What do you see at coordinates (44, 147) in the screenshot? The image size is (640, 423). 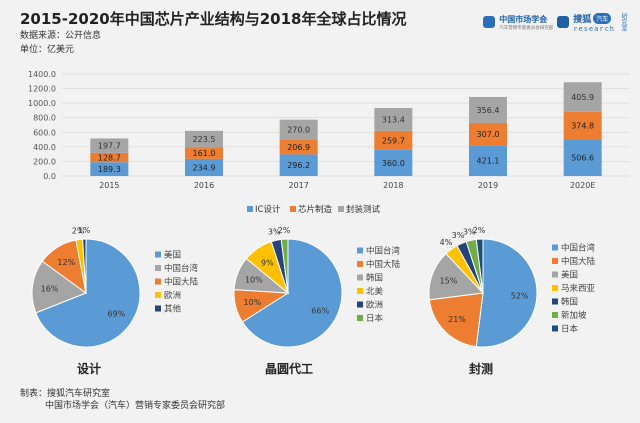 I see `y-tick-label: 400.0` at bounding box center [44, 147].